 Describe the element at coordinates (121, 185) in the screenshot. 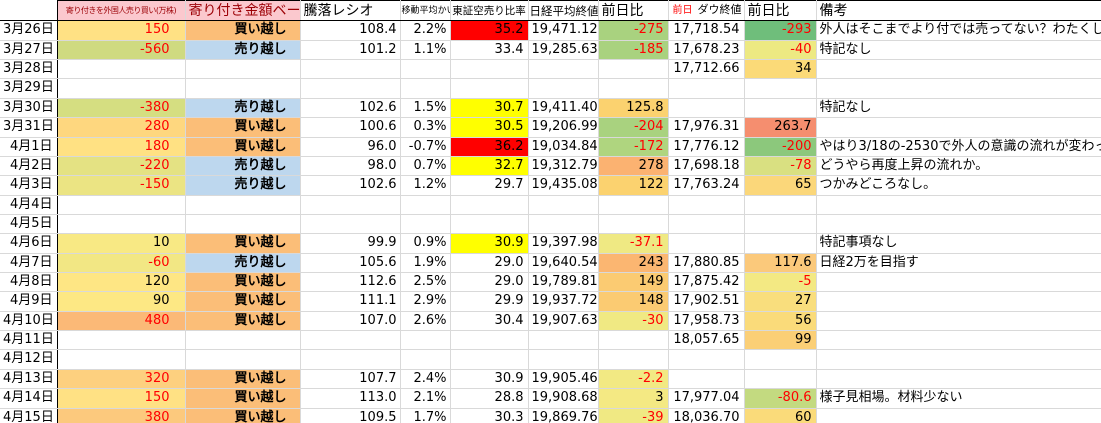

I see `cell-foreign-net: -150` at that location.